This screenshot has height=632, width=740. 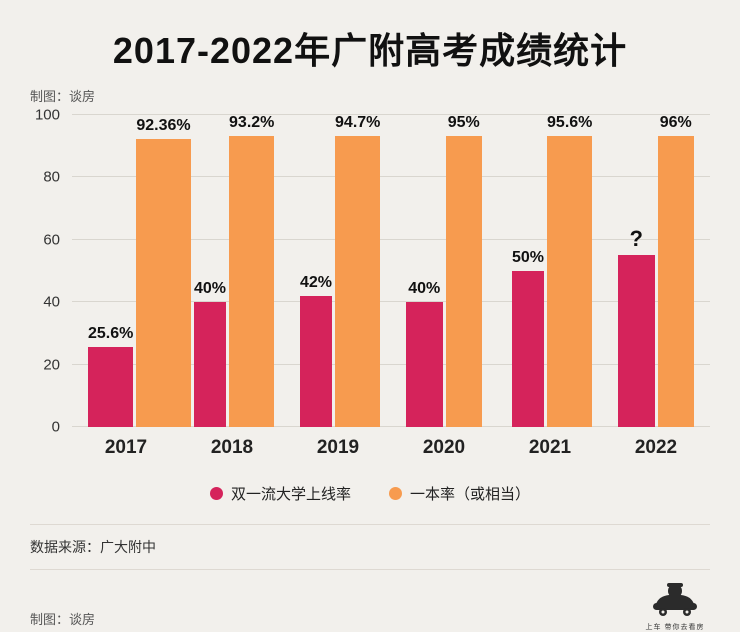 What do you see at coordinates (63, 96) in the screenshot?
I see `credit-top: 制图：谈房` at bounding box center [63, 96].